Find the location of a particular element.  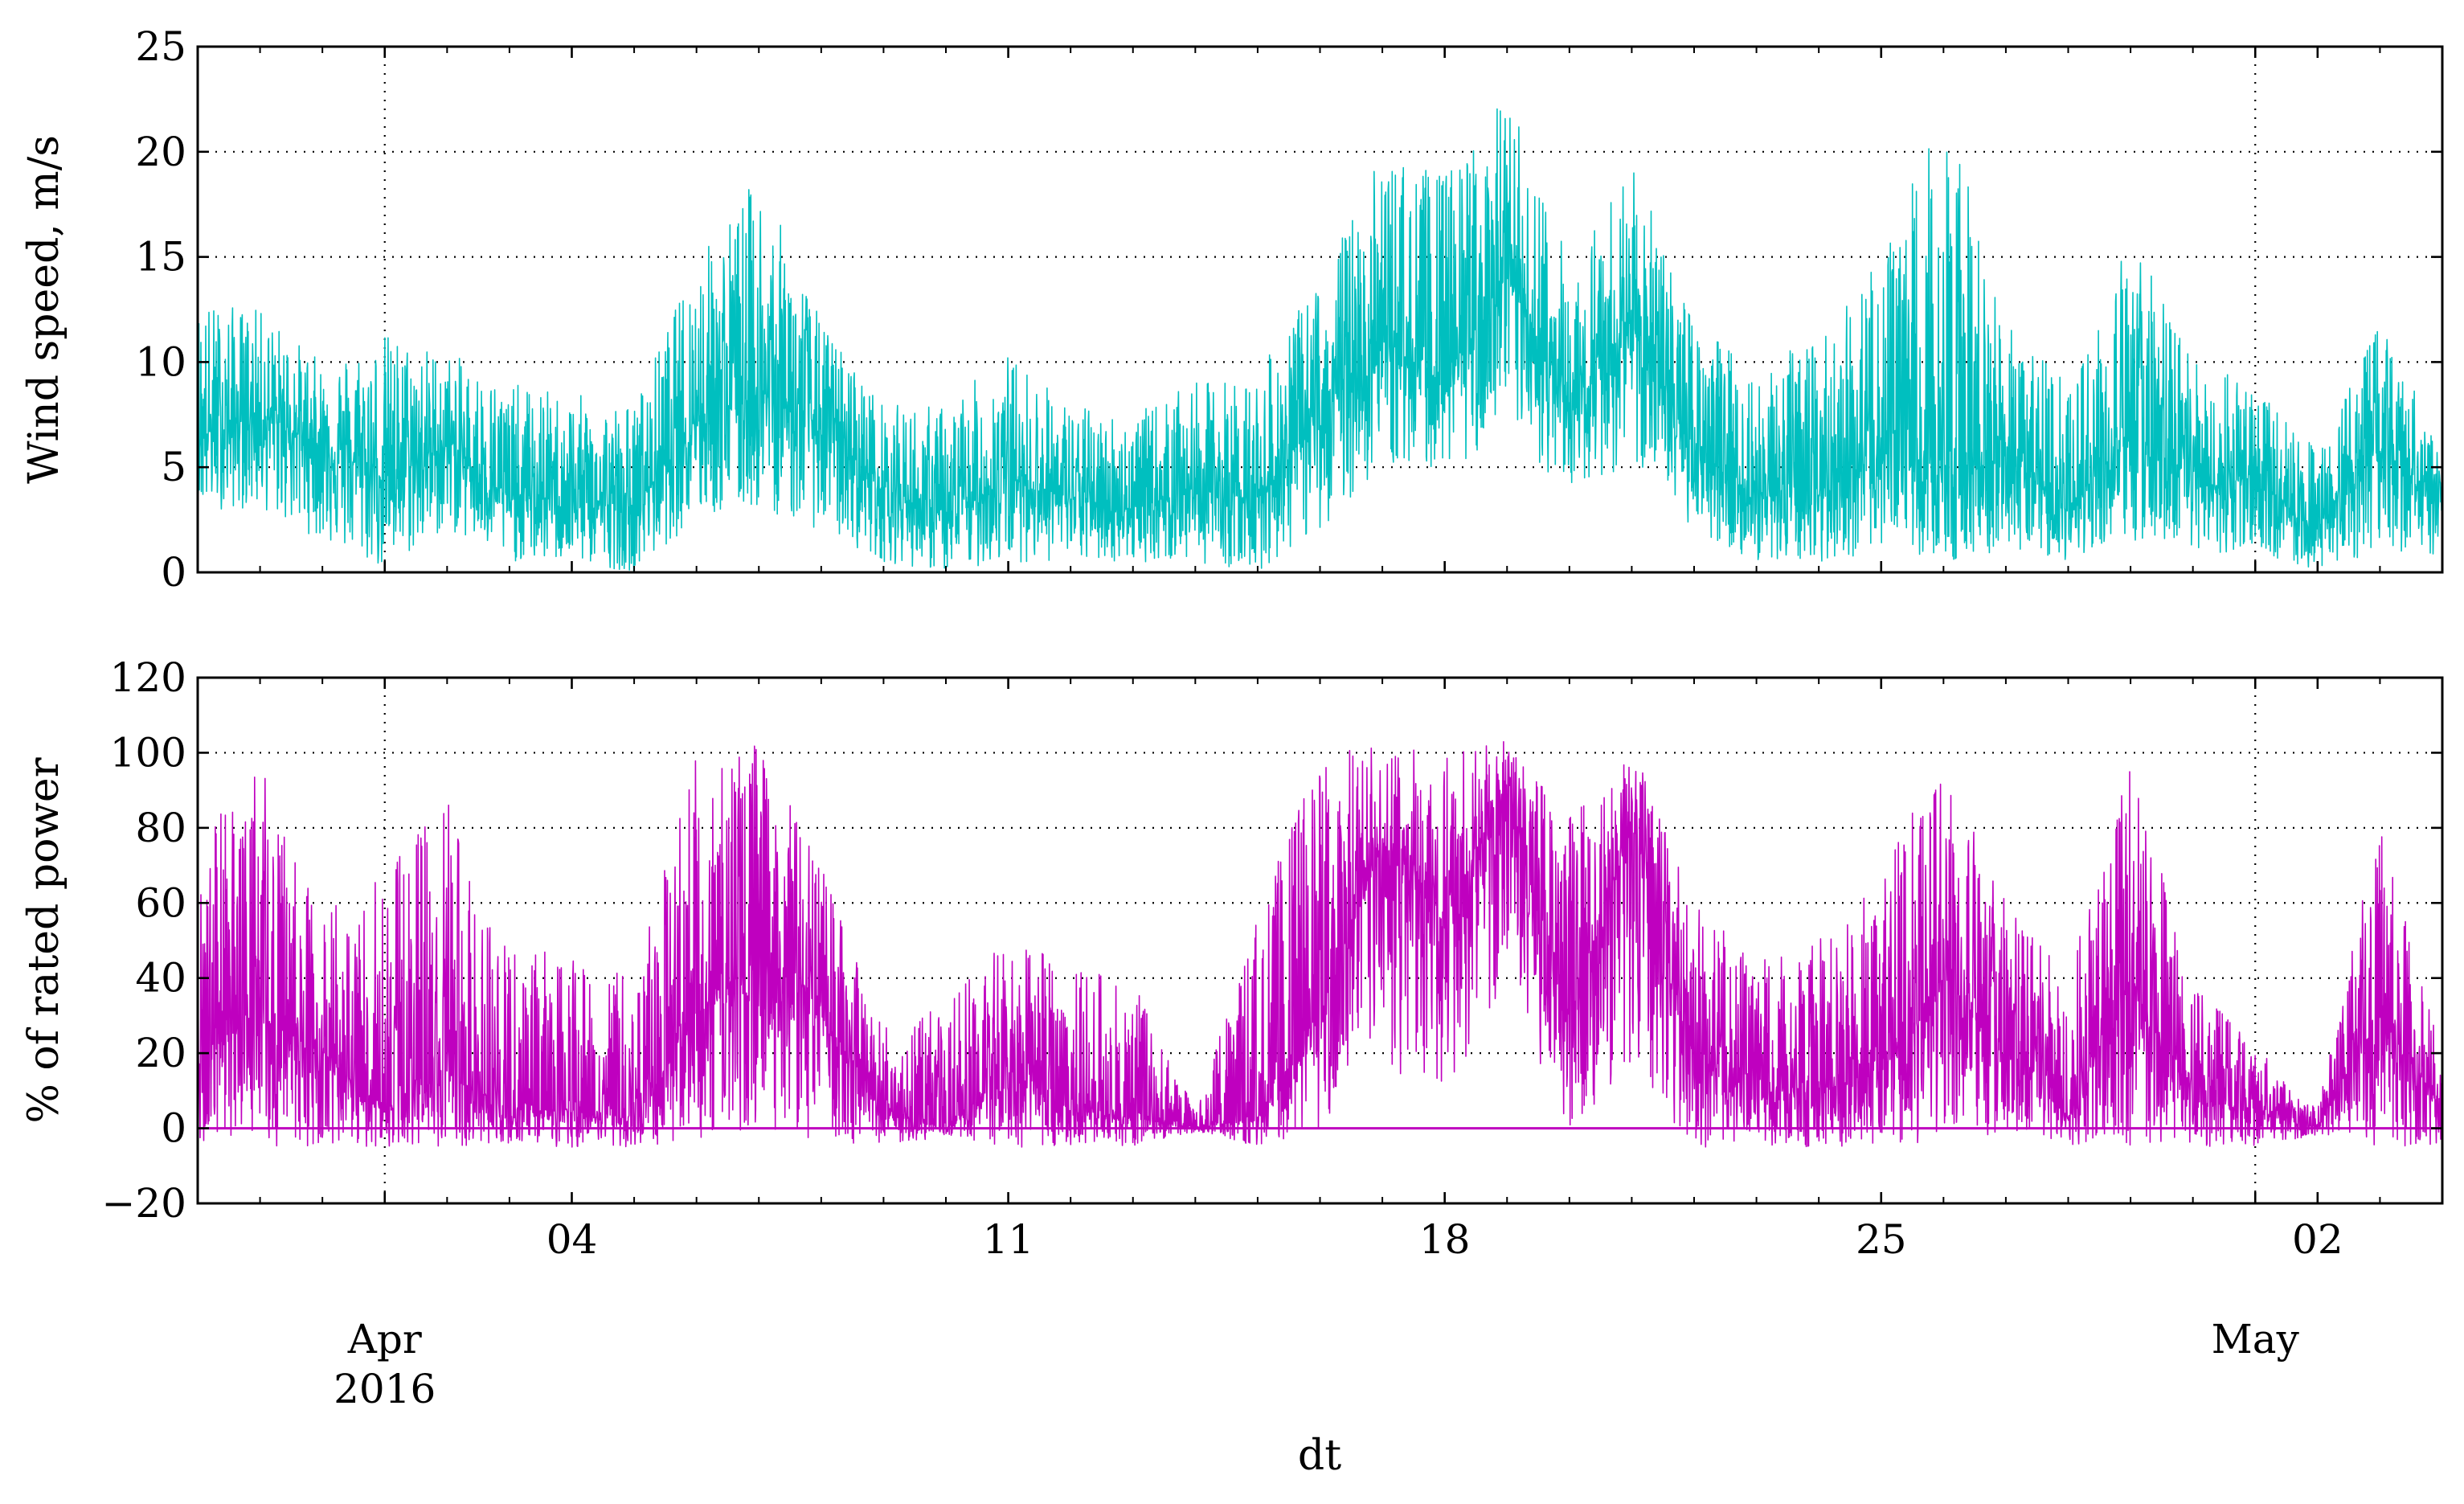

power-month-label: May is located at coordinates (2256, 1340).